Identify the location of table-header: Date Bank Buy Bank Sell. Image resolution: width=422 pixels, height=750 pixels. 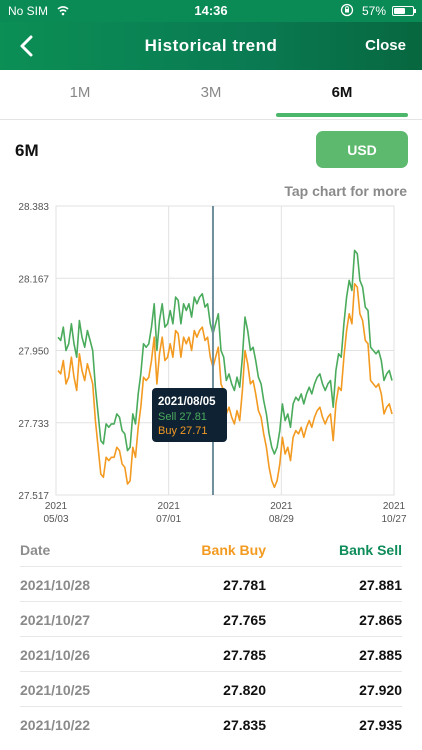
(211, 550).